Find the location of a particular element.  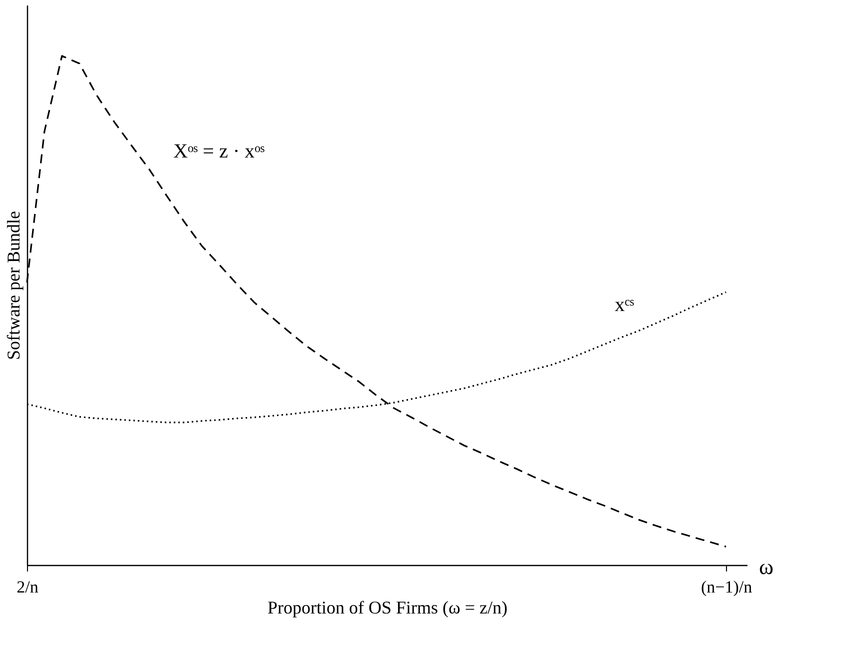

x-axis-title: Proportion of OS Firms (ω = z/n) is located at coordinates (388, 608).